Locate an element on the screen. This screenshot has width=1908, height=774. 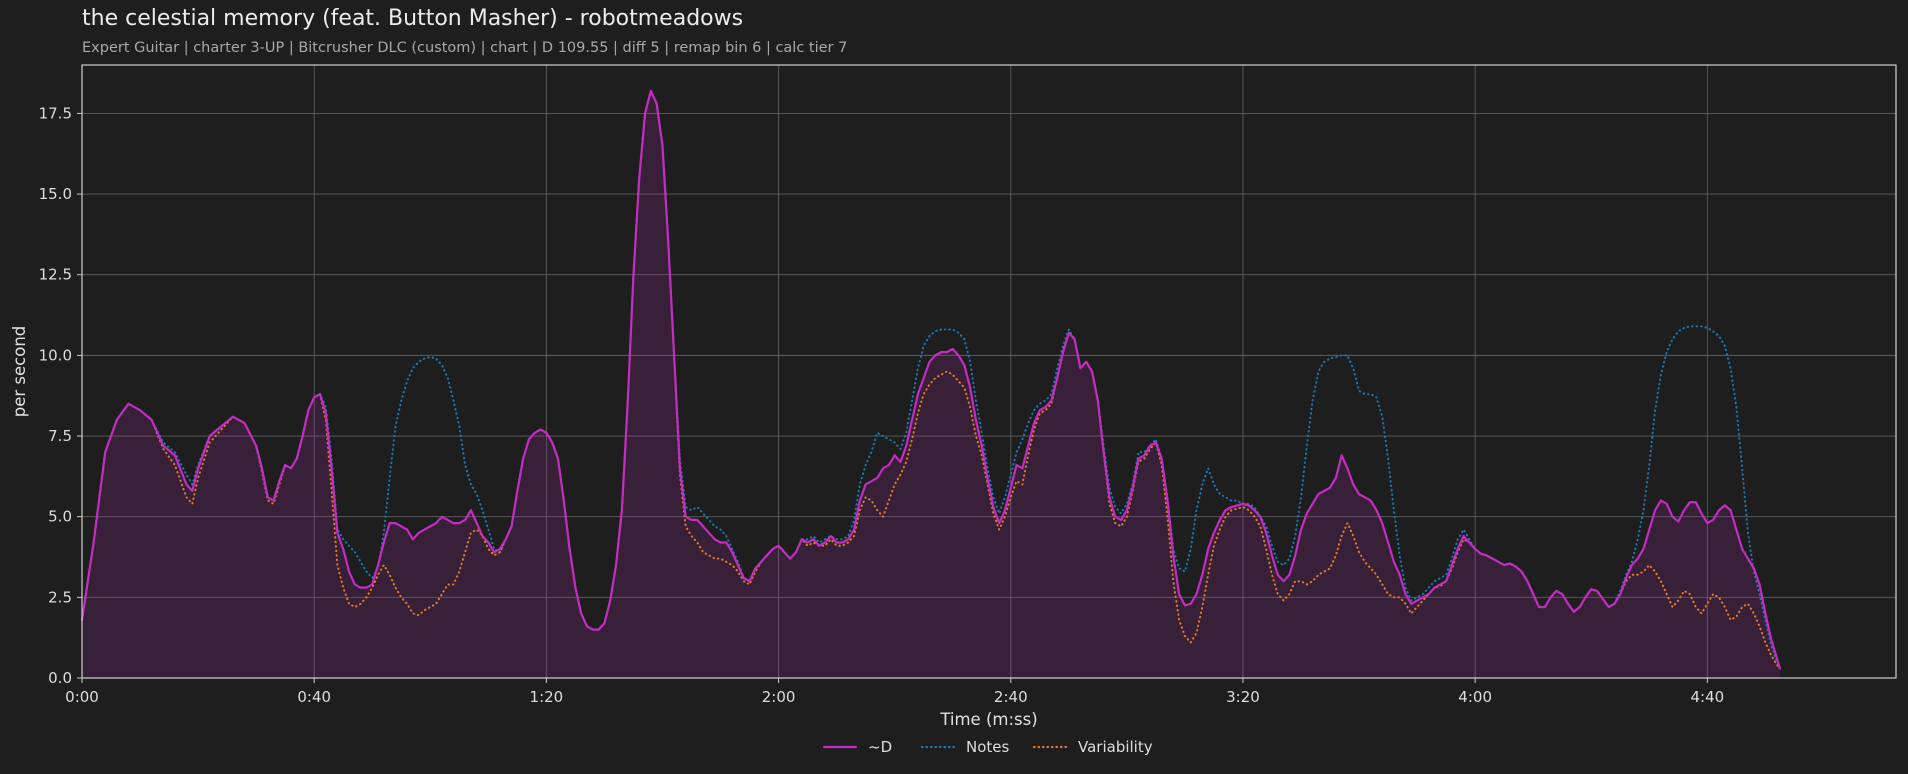
x-tick-label: 4:40 is located at coordinates (1708, 697).